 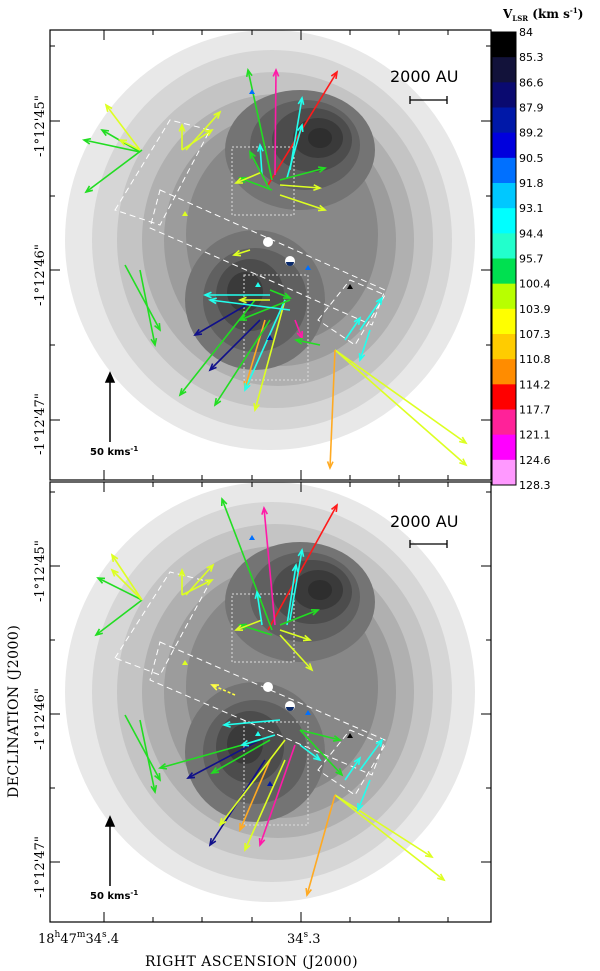 What do you see at coordinates (40, 126) in the screenshot?
I see `top-dec-tick-45: -1°12'45"` at bounding box center [40, 126].